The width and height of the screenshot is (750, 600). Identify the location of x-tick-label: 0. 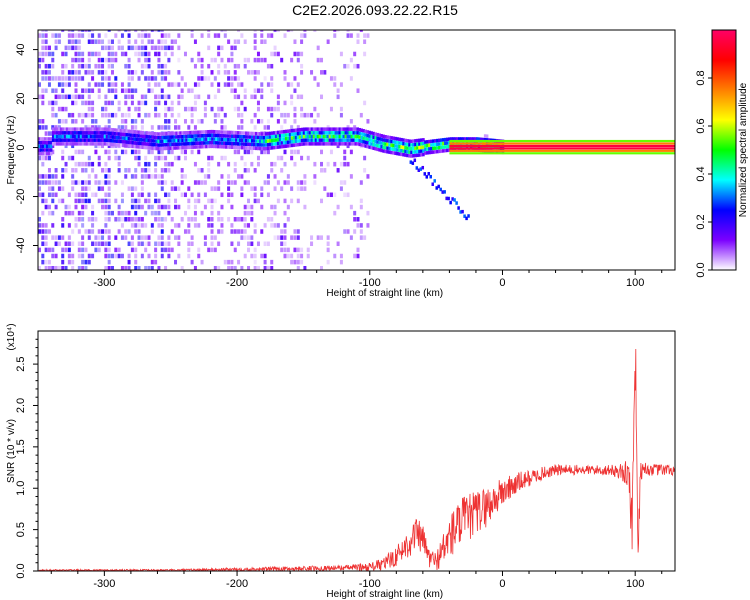
(502, 584).